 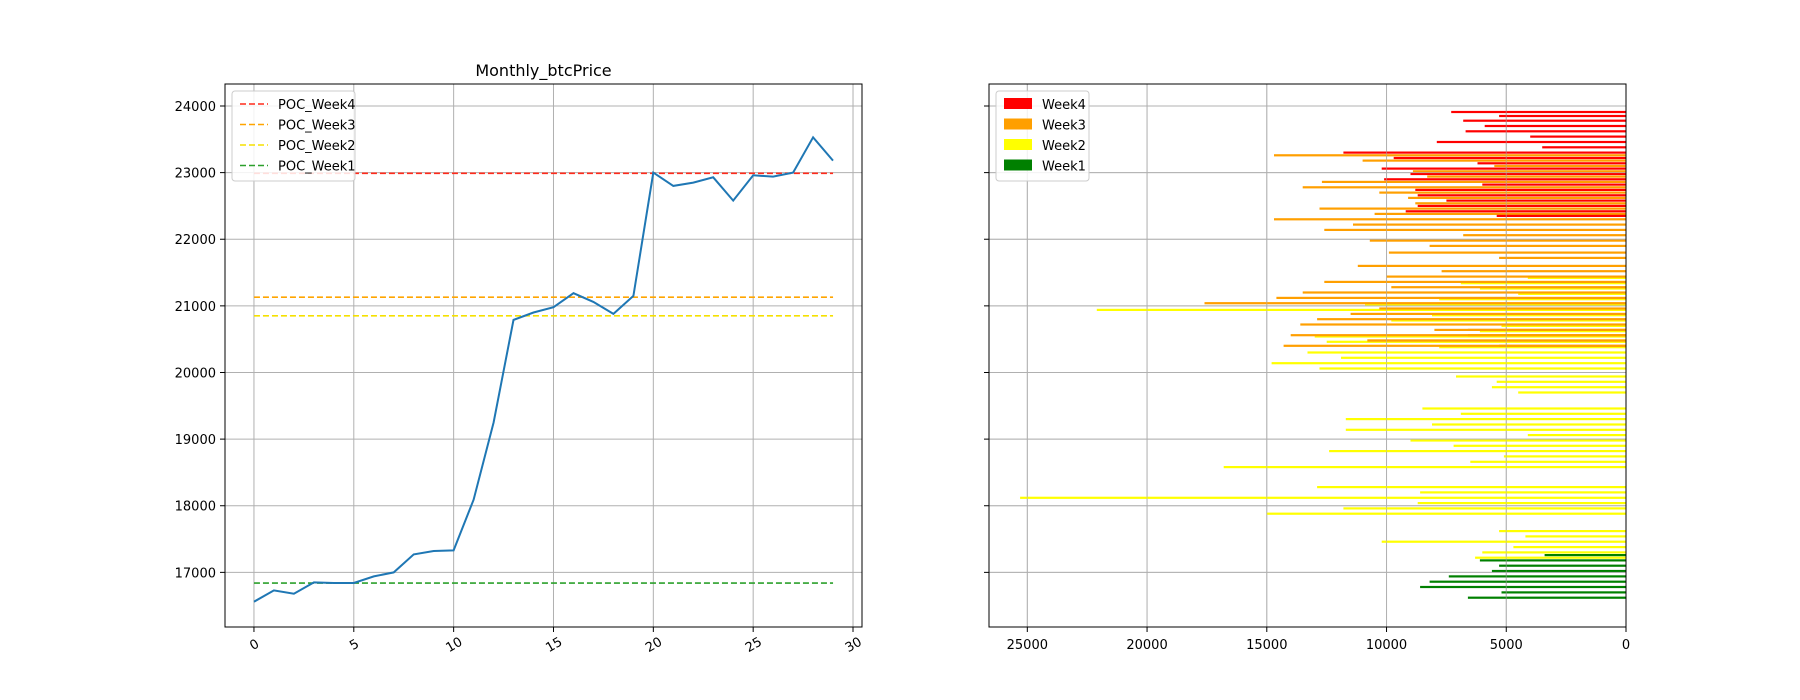 What do you see at coordinates (1266, 645) in the screenshot?
I see `bar-x-tick-label: 15000` at bounding box center [1266, 645].